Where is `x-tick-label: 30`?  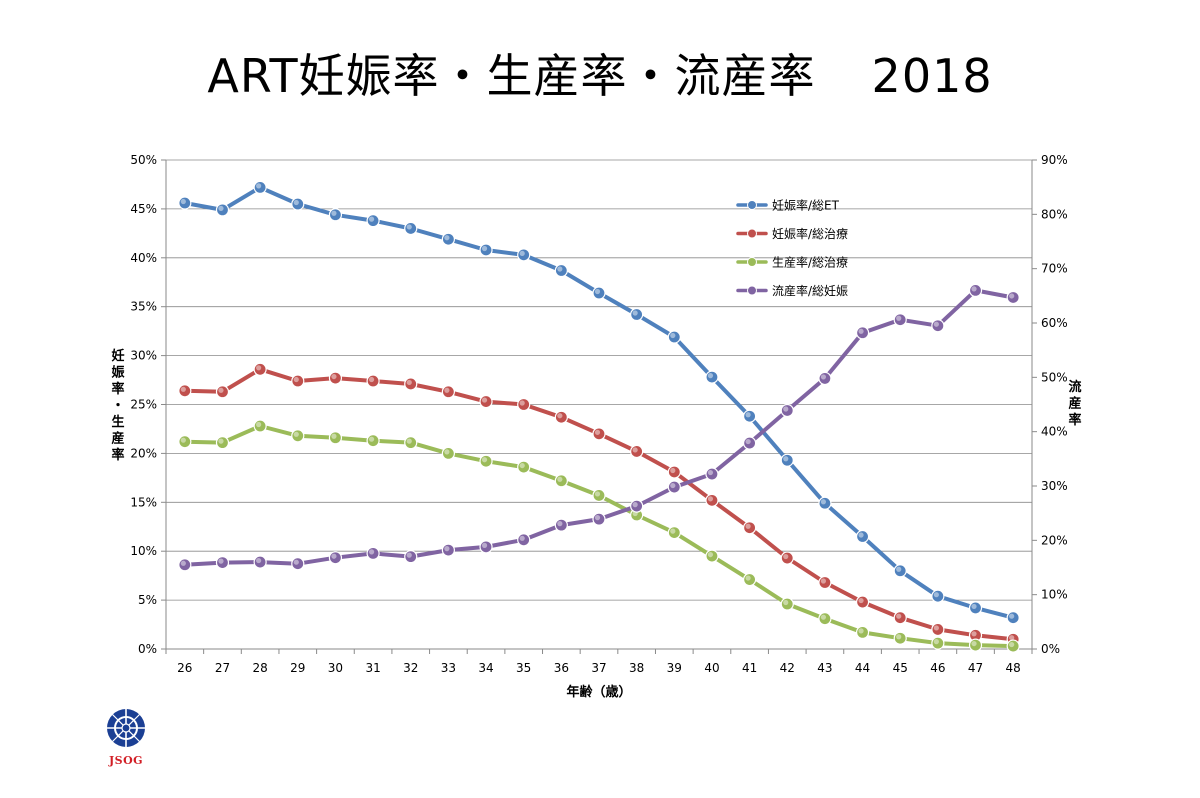 x-tick-label: 30 is located at coordinates (335, 668).